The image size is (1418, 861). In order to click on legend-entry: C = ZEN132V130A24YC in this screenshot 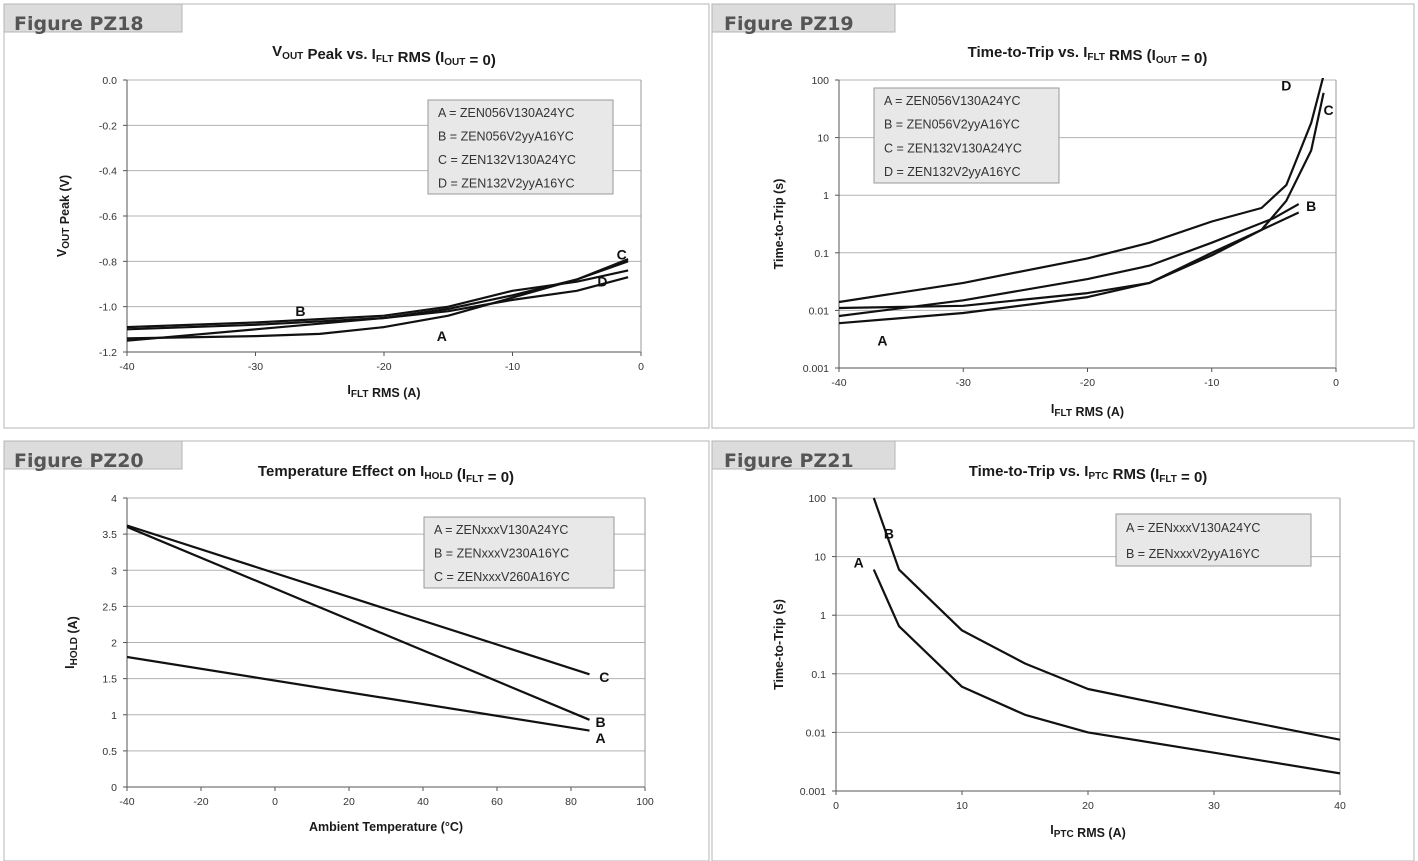, I will do `click(507, 160)`.